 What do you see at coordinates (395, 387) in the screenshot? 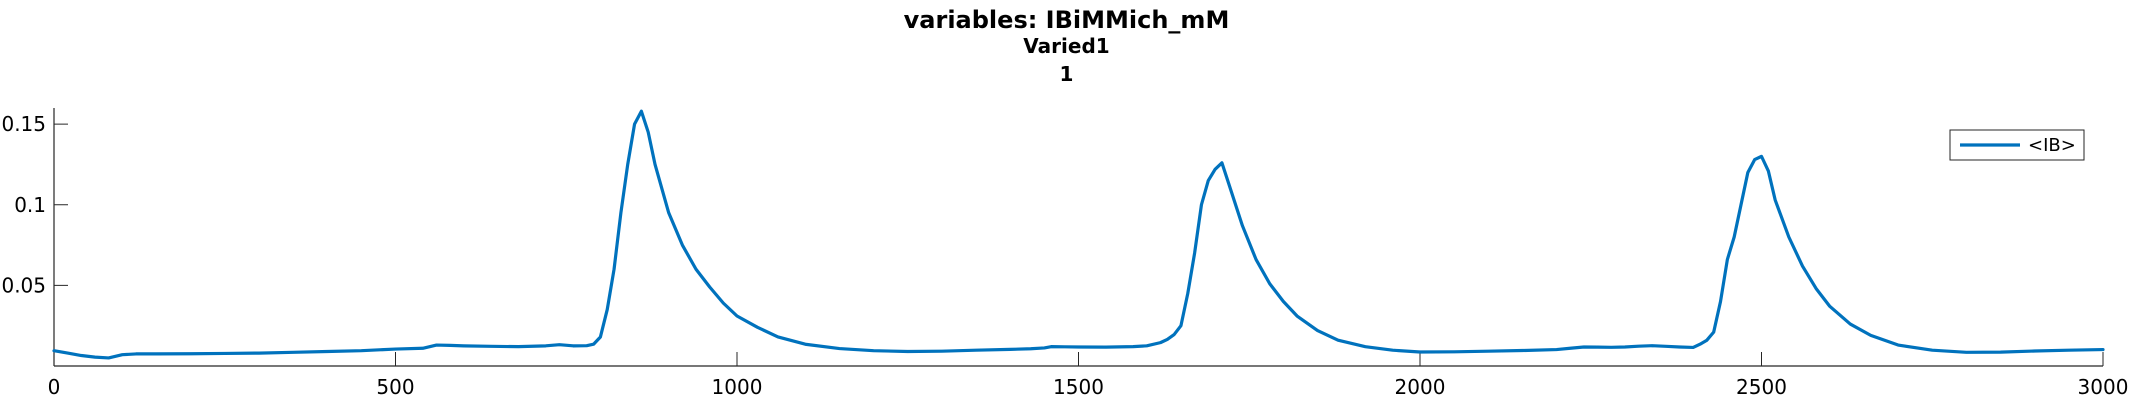
I see `x-tick-label: 500` at bounding box center [395, 387].